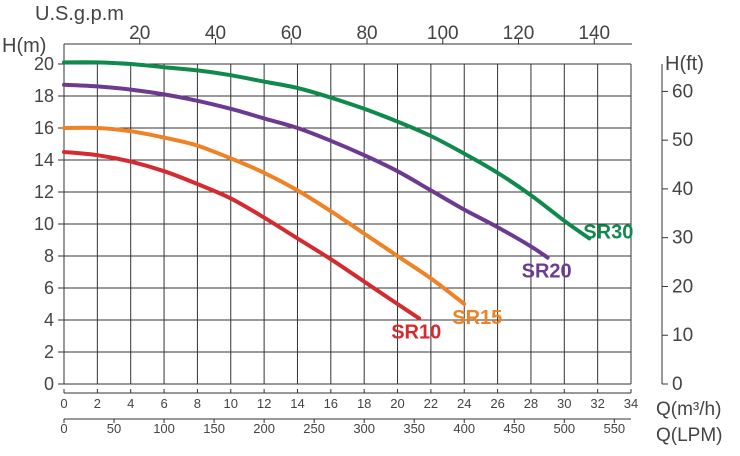  I want to click on top-unit-label: U.S.g.p.m, so click(79, 14).